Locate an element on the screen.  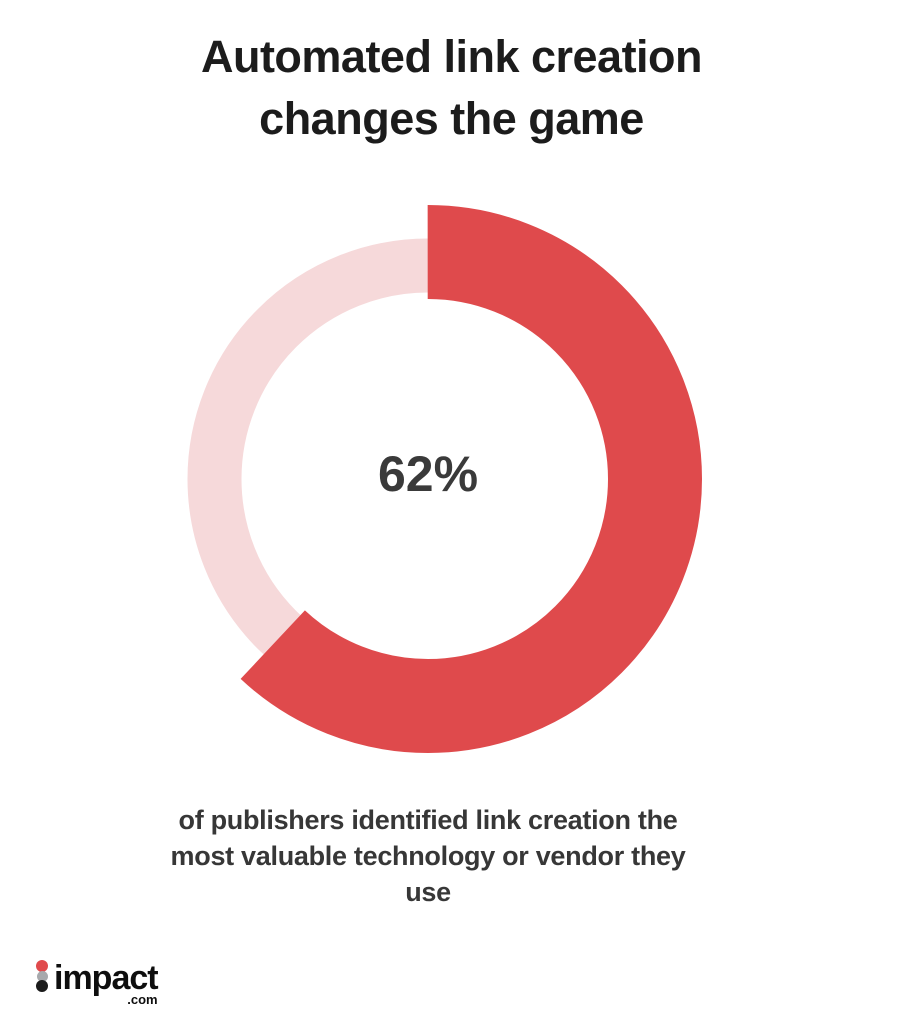
title-line-2: changes the game is located at coordinates (451, 118).